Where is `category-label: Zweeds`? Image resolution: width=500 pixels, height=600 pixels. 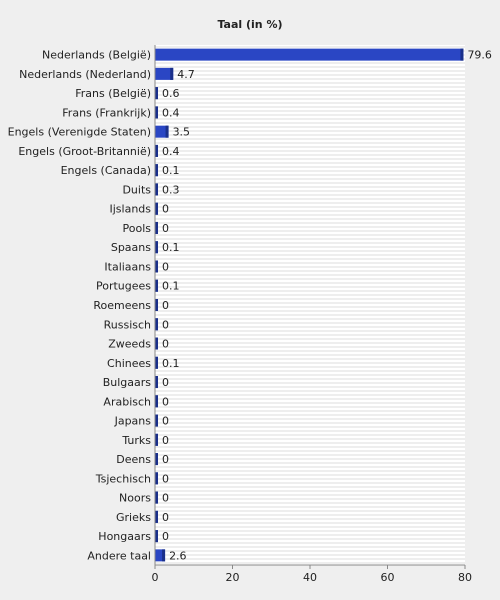
category-label: Zweeds is located at coordinates (129, 344).